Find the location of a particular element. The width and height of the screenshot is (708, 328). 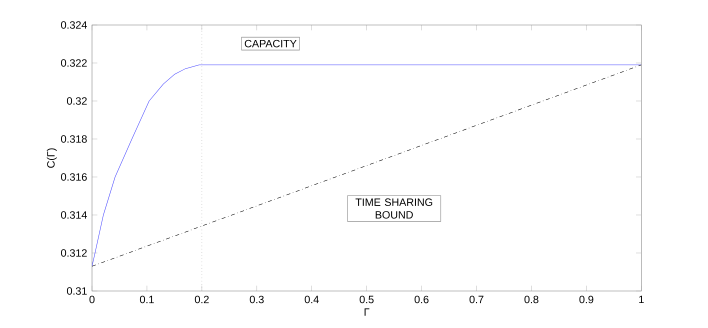

x-axis-title: Γ is located at coordinates (367, 312).